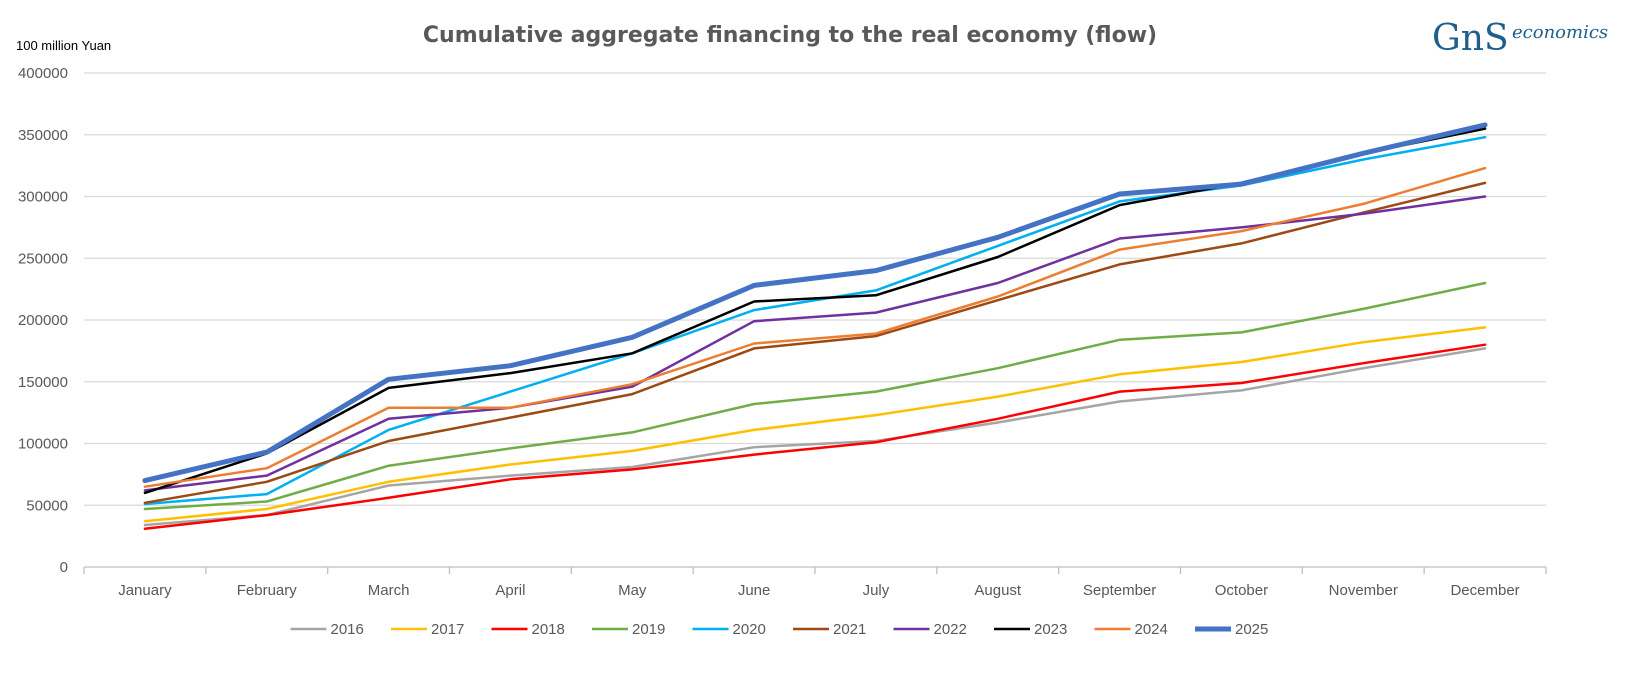  I want to click on legend-label: 2018, so click(548, 629).